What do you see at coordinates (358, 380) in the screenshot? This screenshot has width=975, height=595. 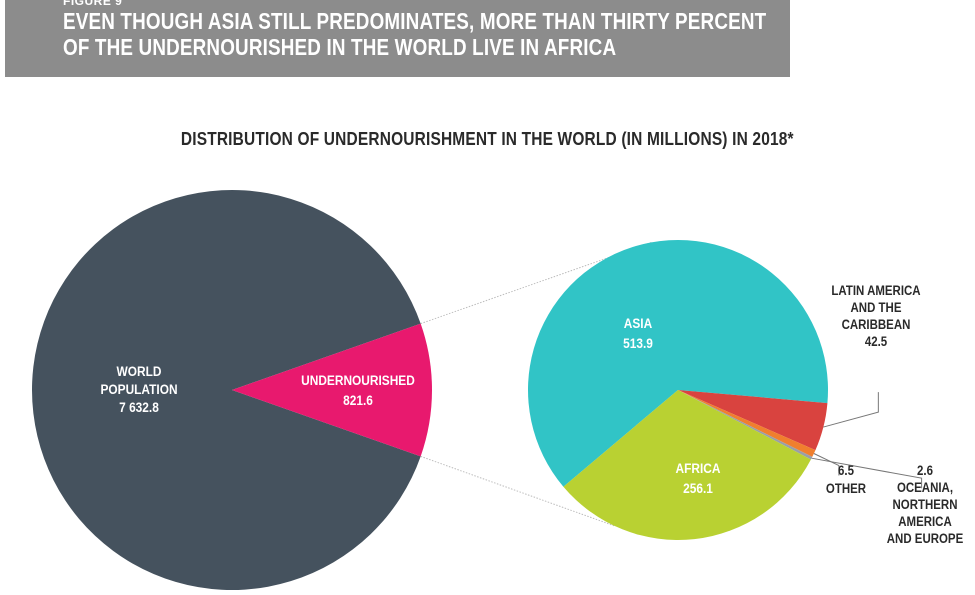 I see `undernourished-label-line: UNDERNOURISHED` at bounding box center [358, 380].